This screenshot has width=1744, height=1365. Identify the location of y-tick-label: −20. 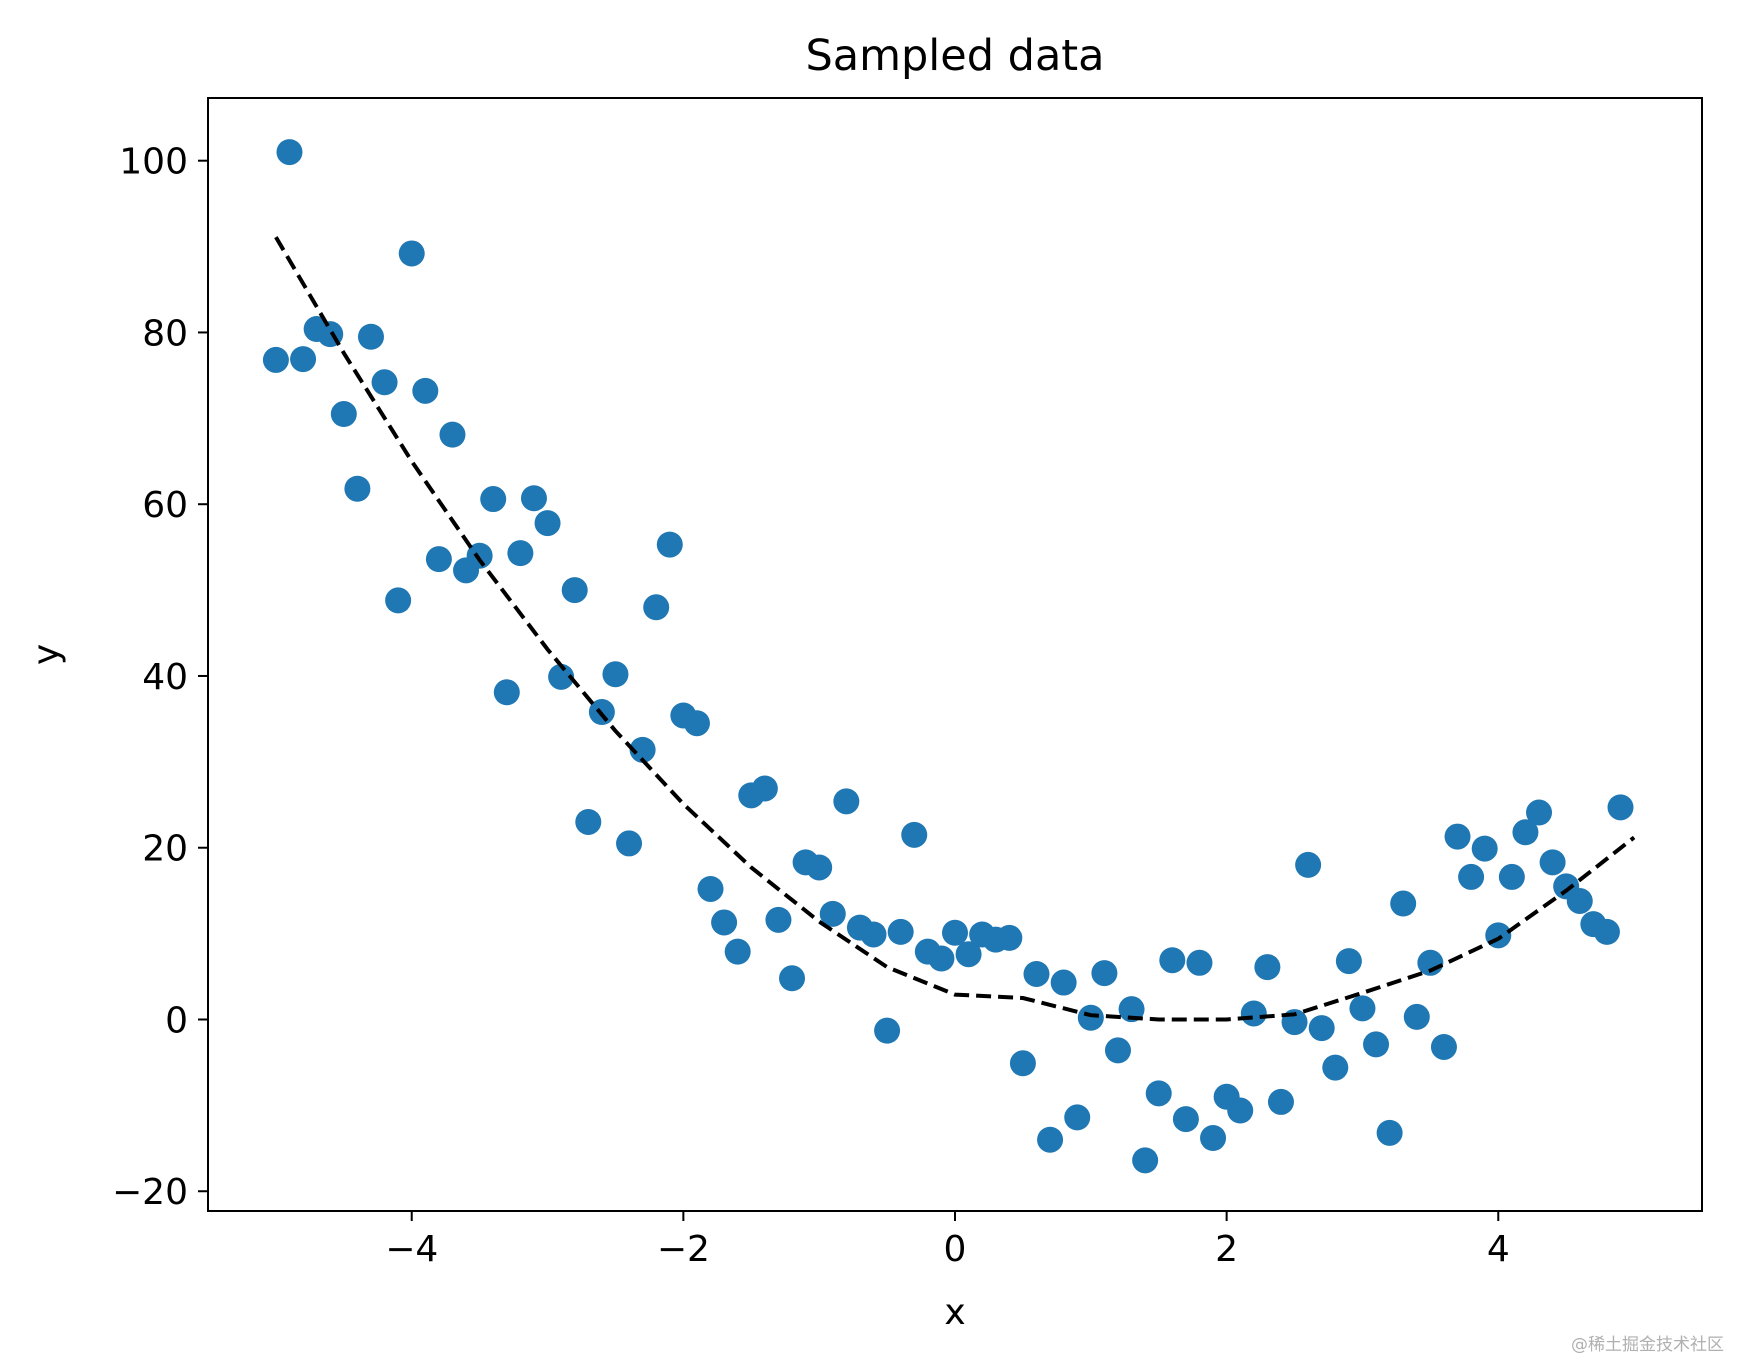
(150, 1192).